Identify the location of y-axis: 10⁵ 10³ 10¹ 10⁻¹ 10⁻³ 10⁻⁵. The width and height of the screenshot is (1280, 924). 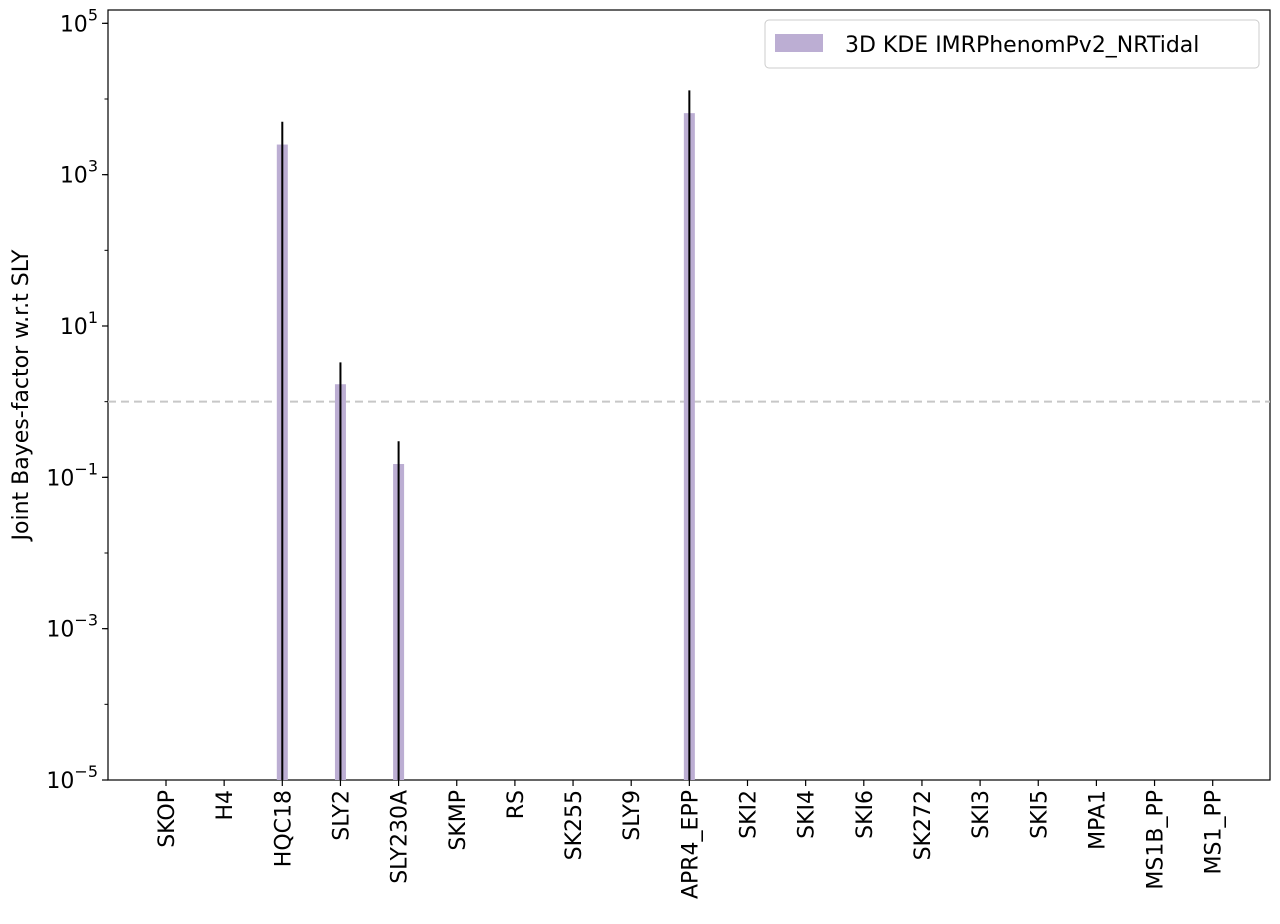
(77, 399).